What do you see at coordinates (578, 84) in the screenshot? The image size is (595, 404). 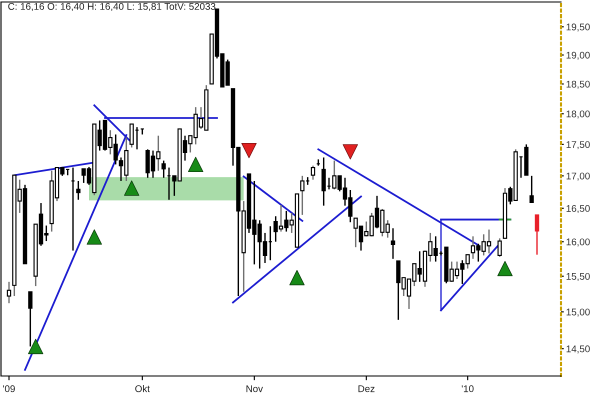 I see `y-tick-label: 18,50` at bounding box center [578, 84].